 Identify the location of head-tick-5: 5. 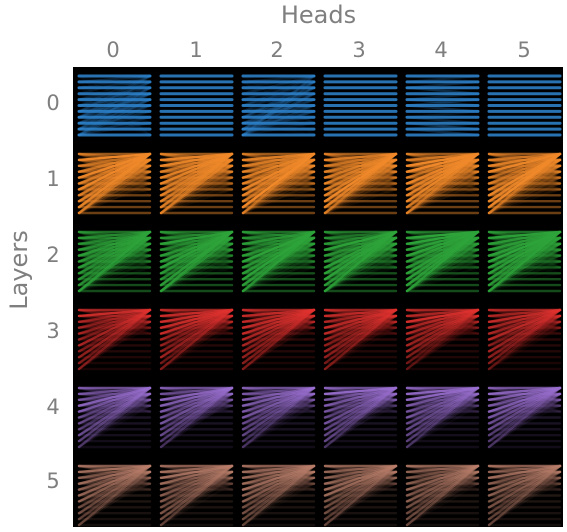
(524, 50).